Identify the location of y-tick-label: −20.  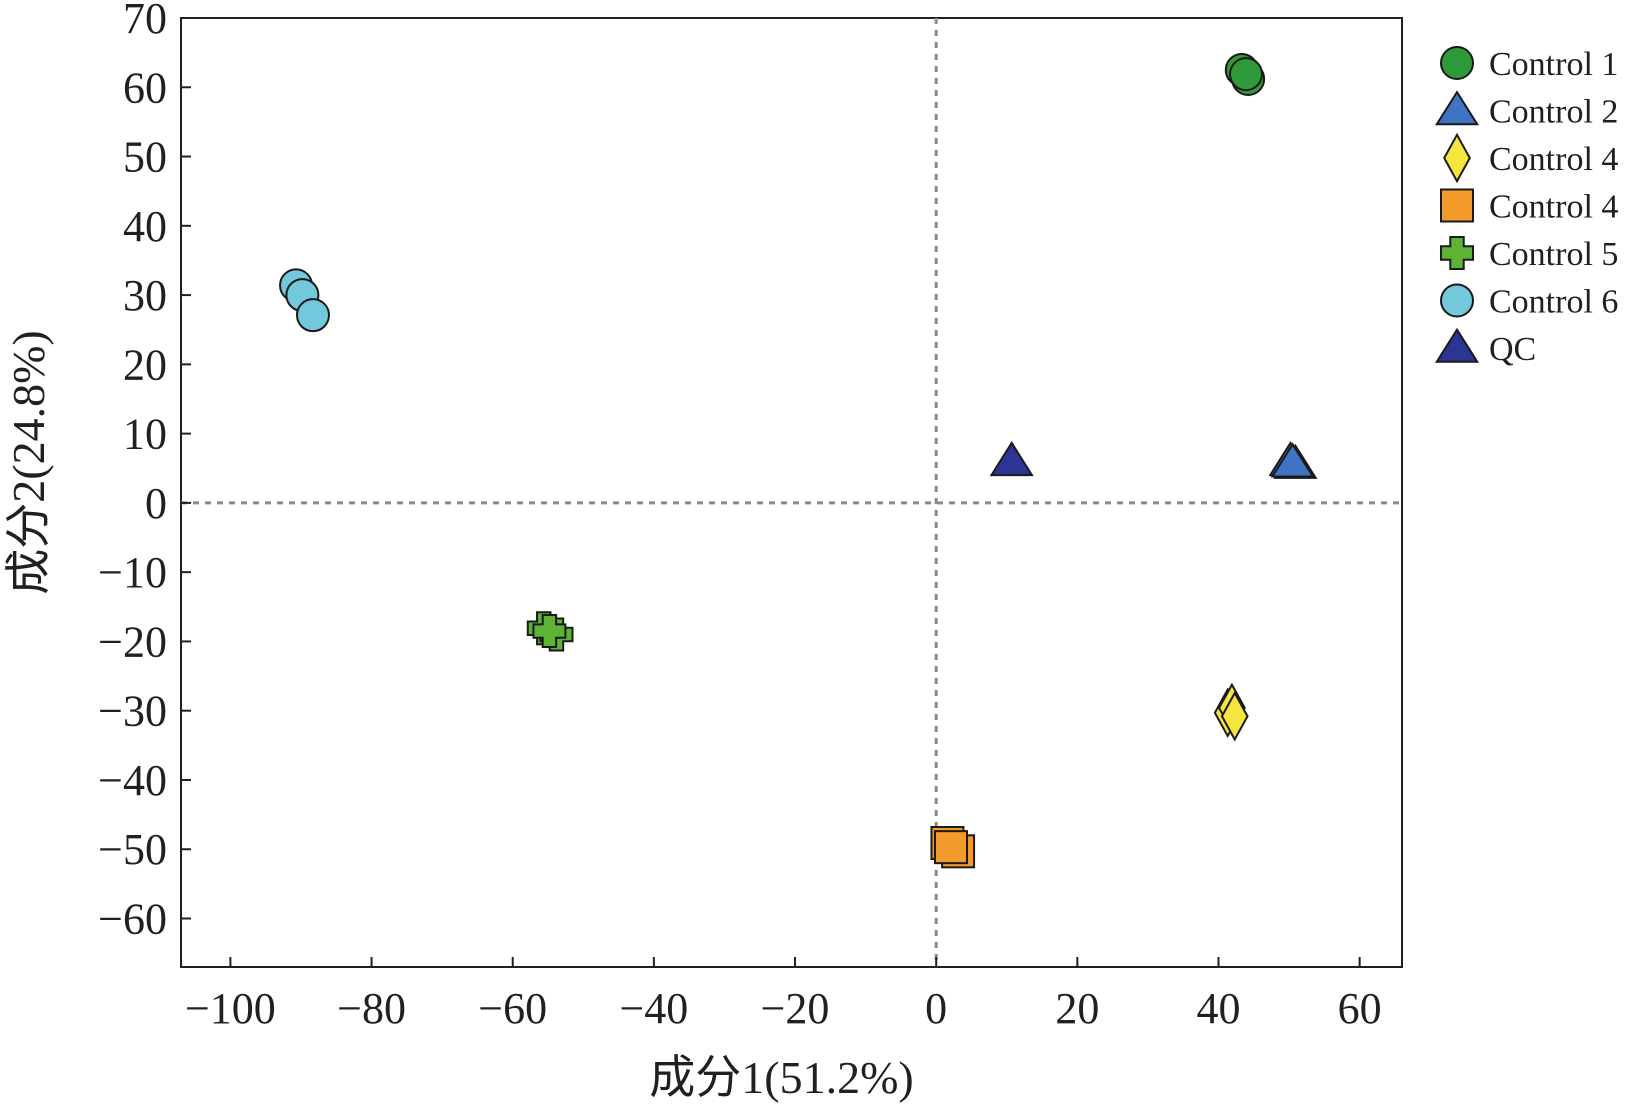
(132, 641).